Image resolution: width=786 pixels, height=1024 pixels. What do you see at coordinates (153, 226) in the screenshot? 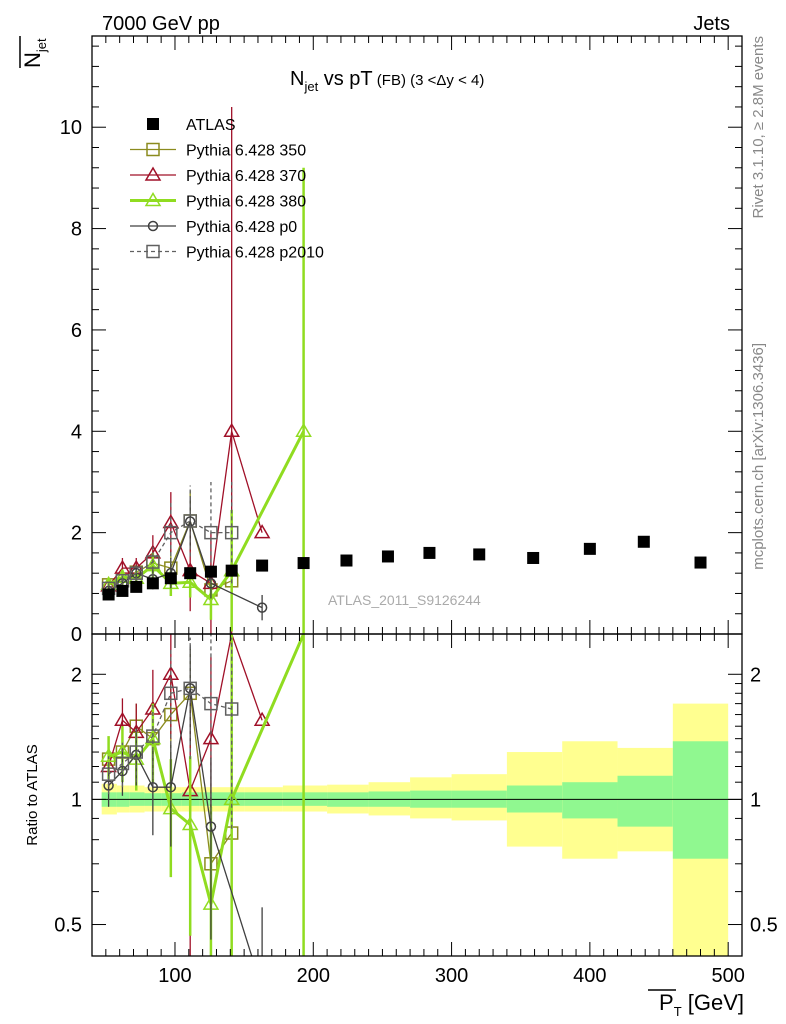
I see `legend-marker-p0` at bounding box center [153, 226].